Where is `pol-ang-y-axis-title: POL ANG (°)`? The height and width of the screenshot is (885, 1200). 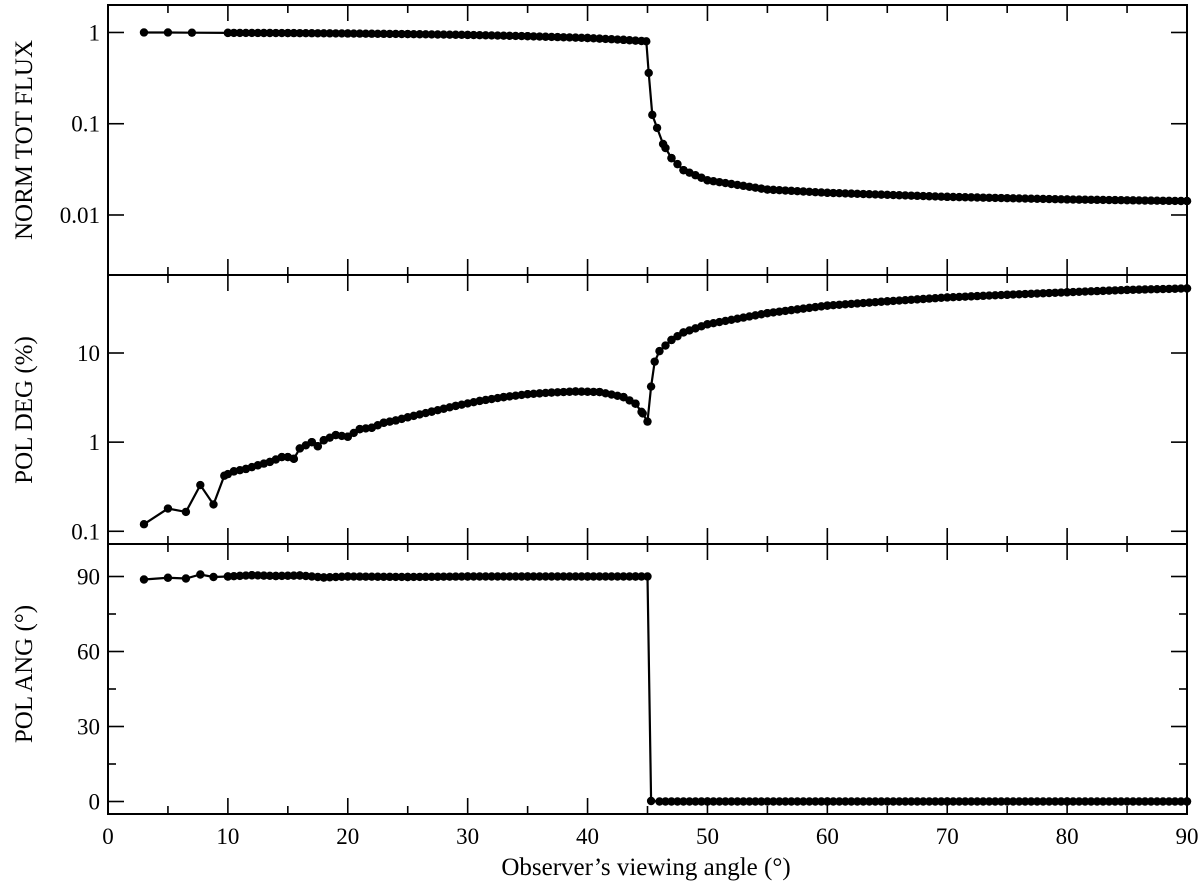 pol-ang-y-axis-title: POL ANG (°) is located at coordinates (24, 674).